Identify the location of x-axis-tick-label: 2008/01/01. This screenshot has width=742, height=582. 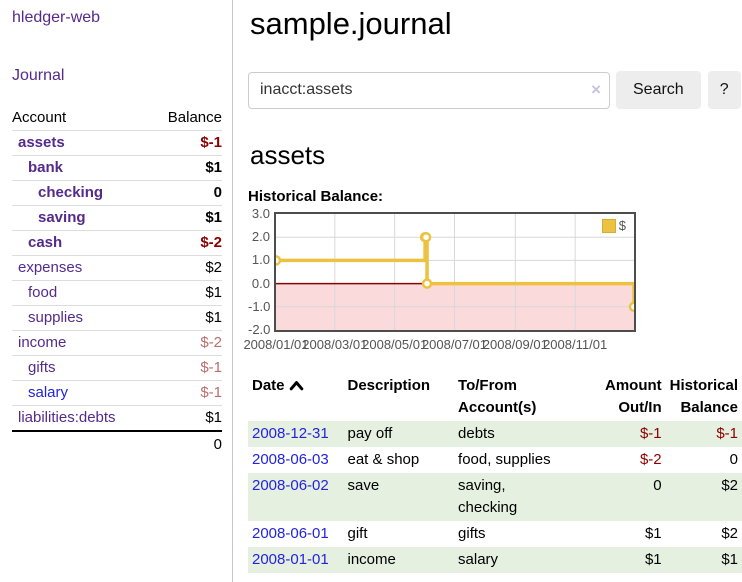
(276, 344).